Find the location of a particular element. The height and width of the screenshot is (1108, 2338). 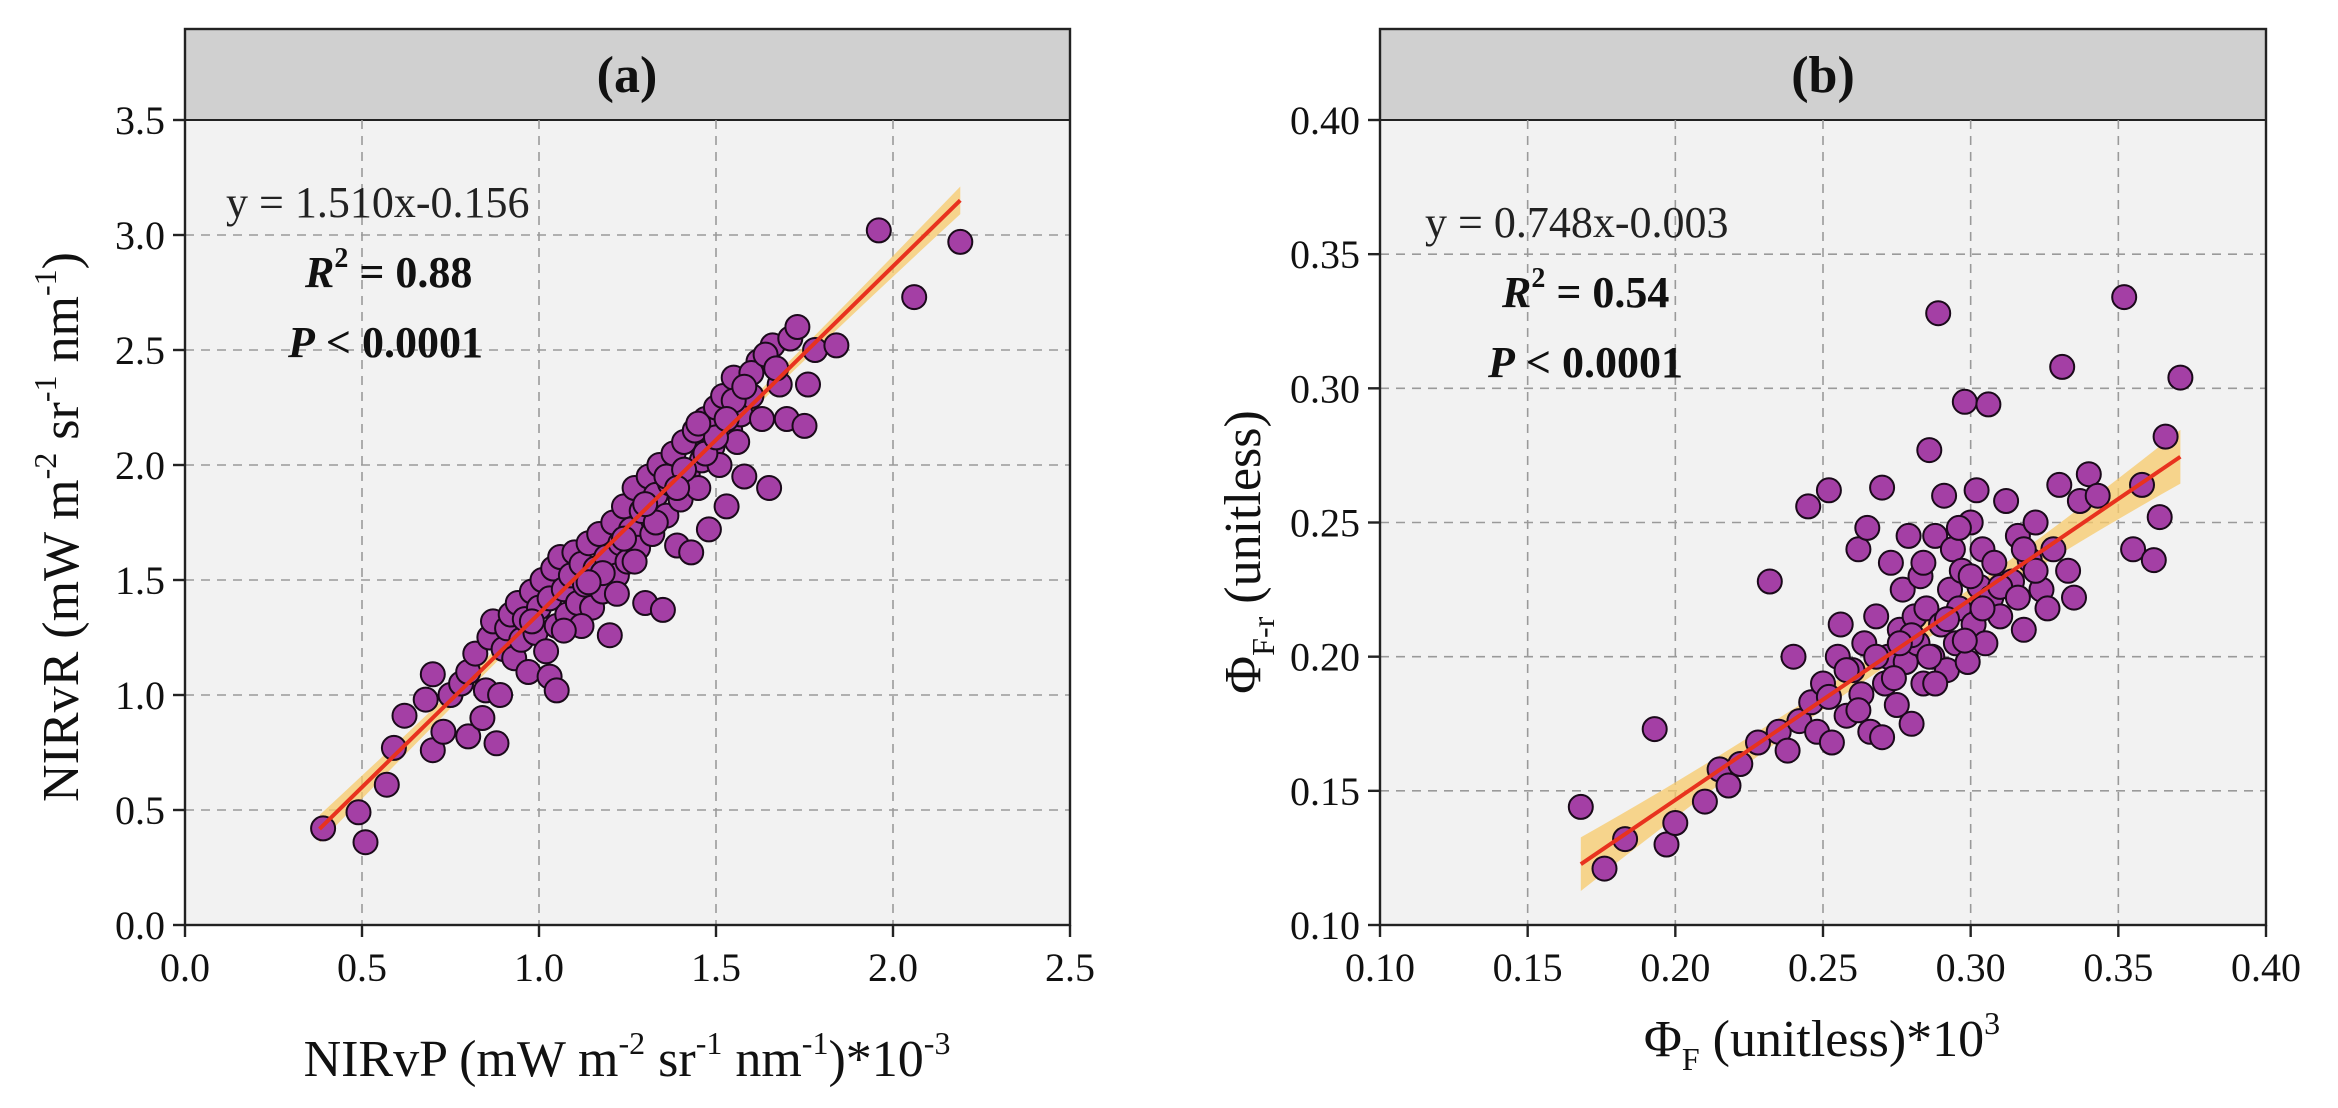

panel-a-xtick-label: 2.0 is located at coordinates (893, 967).